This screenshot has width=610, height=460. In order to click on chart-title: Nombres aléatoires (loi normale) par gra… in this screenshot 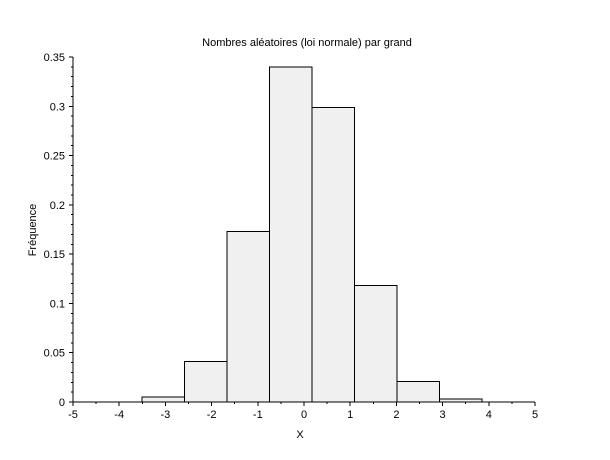, I will do `click(307, 43)`.